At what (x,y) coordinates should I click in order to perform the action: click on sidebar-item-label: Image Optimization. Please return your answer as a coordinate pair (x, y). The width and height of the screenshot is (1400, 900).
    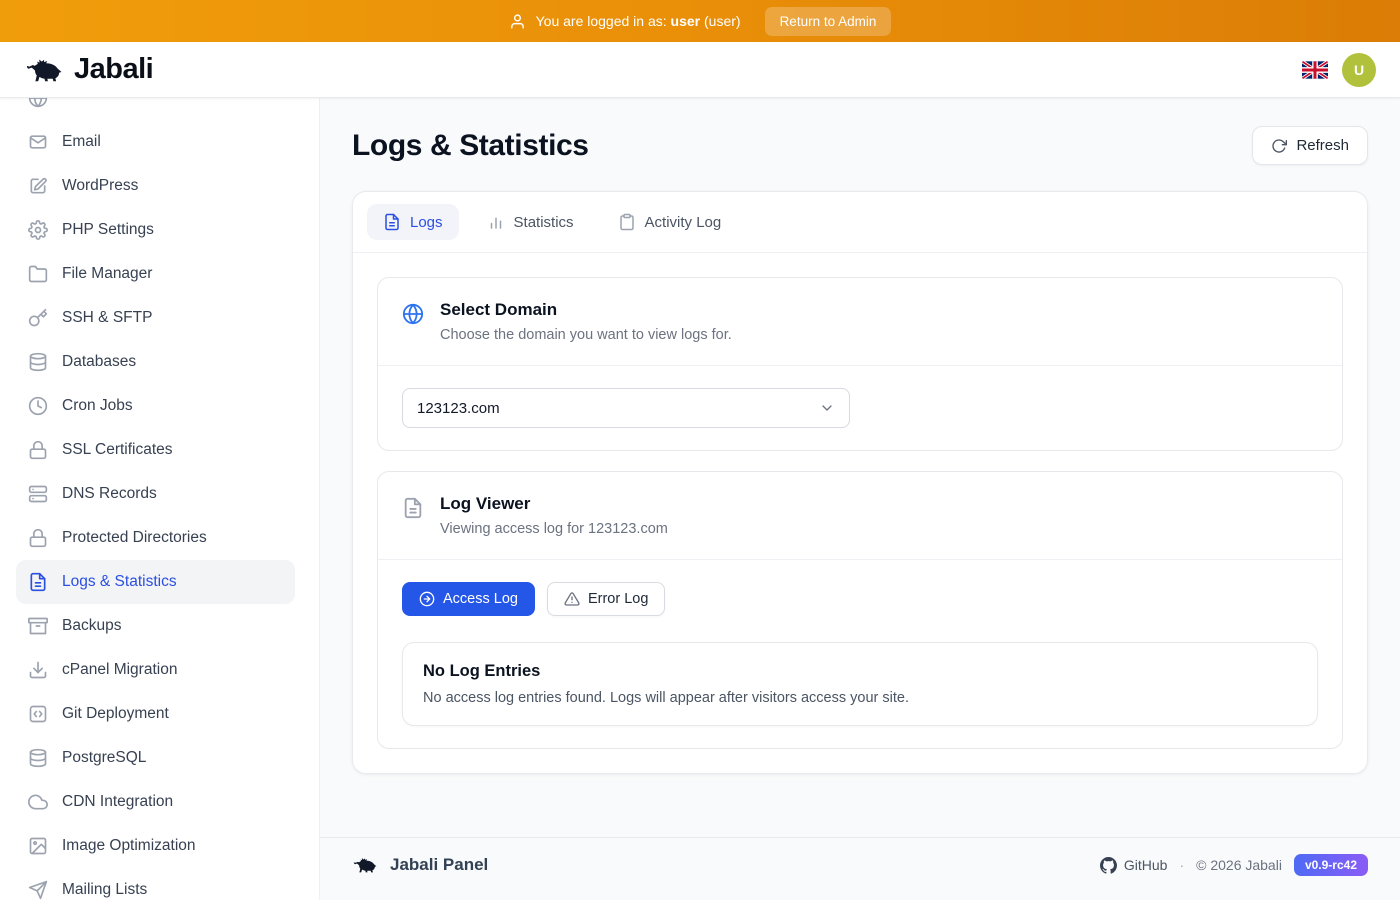
    Looking at the image, I should click on (129, 845).